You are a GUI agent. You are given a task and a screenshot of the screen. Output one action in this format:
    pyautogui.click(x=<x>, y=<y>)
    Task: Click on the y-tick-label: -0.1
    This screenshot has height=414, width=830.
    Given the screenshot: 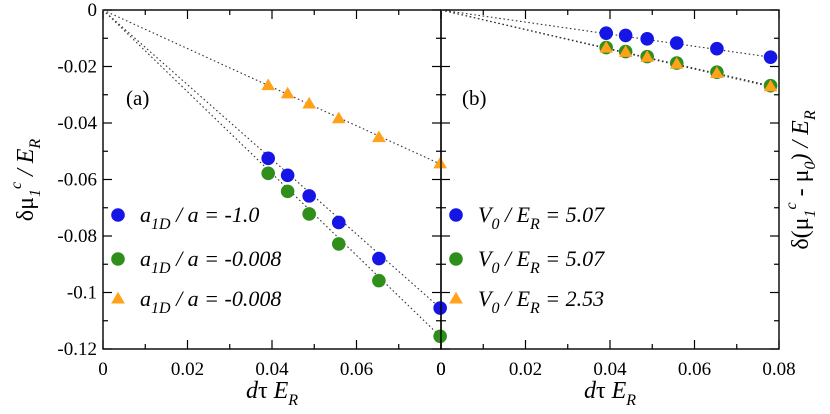 What is the action you would take?
    pyautogui.click(x=82, y=293)
    